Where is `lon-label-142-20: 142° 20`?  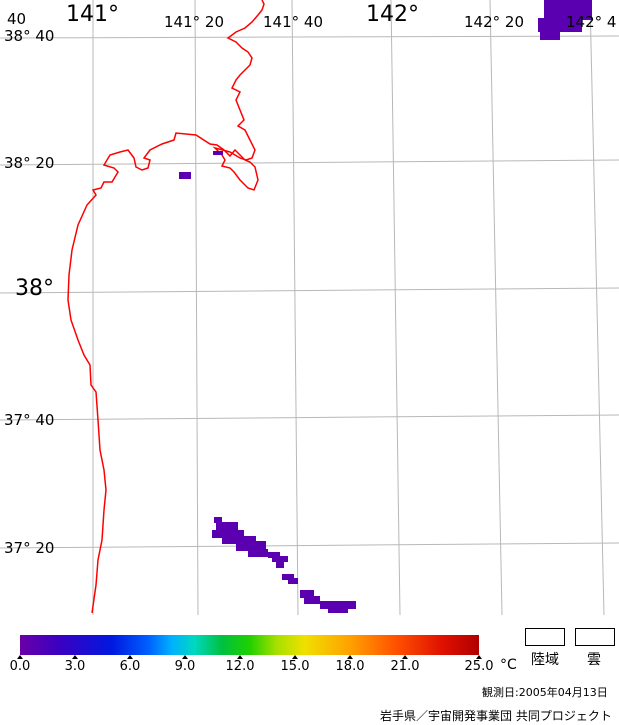
lon-label-142-20: 142° 20 is located at coordinates (494, 22).